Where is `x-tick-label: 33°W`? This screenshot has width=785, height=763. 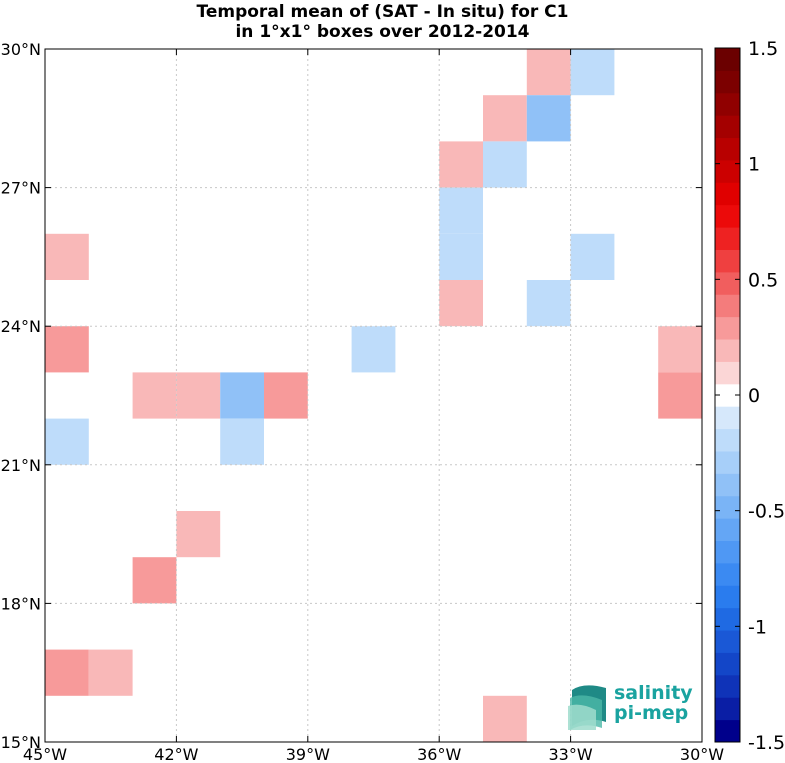 x-tick-label: 33°W is located at coordinates (571, 754).